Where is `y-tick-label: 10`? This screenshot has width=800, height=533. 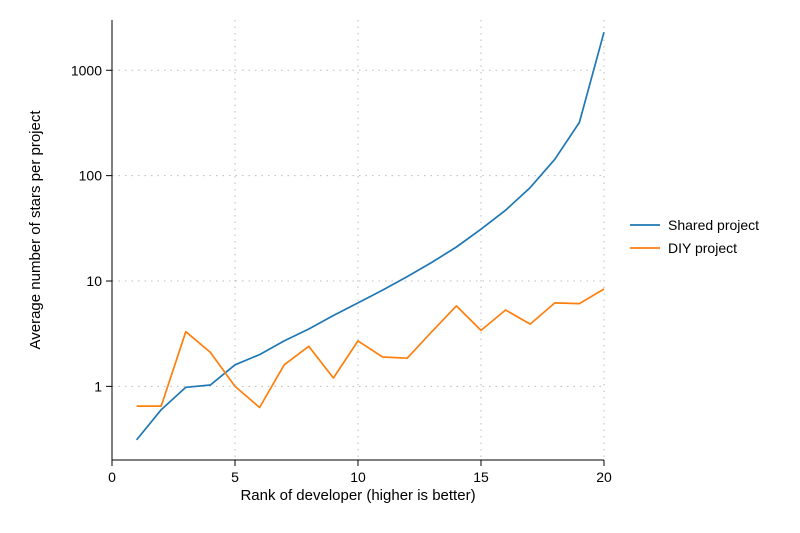
y-tick-label: 10 is located at coordinates (94, 281).